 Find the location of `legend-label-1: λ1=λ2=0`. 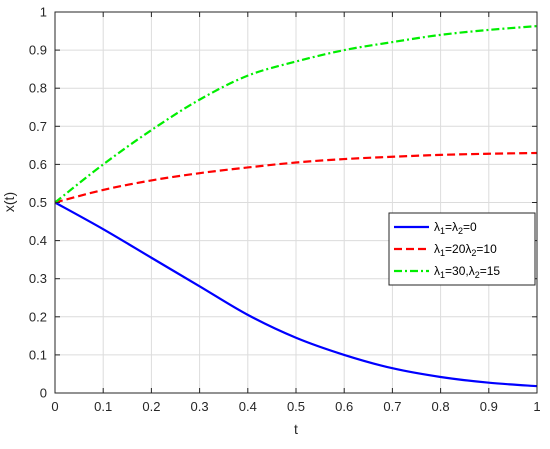

legend-label-1: λ1=λ2=0 is located at coordinates (455, 228).